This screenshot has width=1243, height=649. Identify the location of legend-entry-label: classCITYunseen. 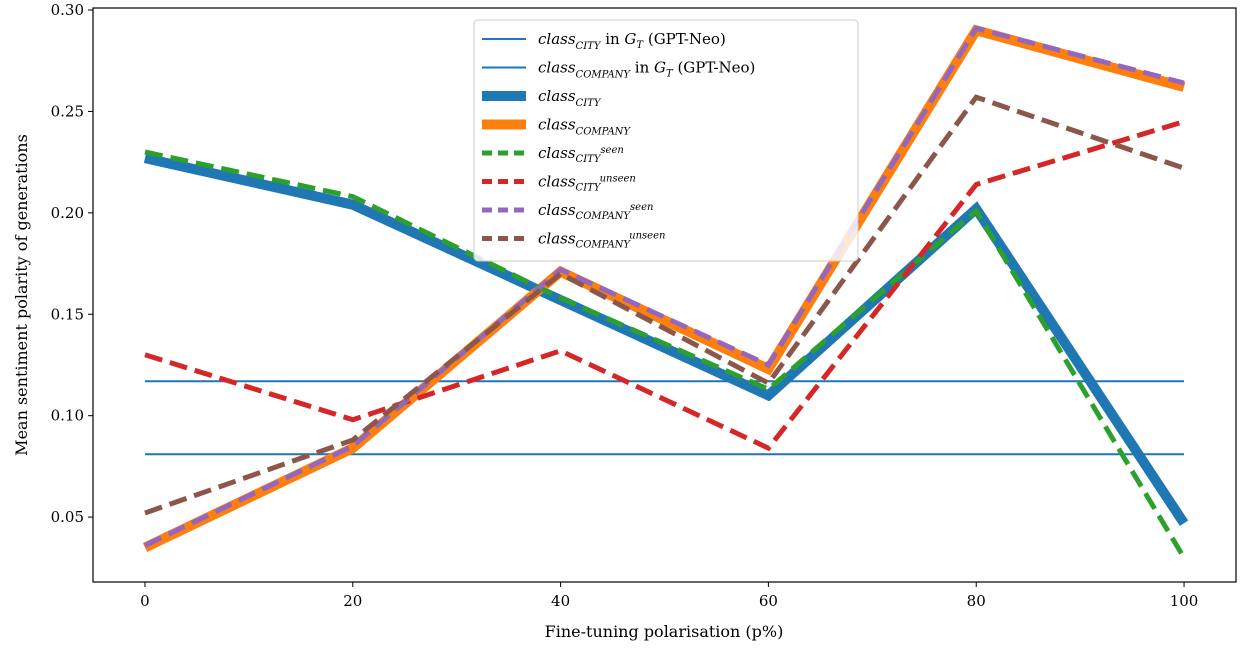
(587, 183).